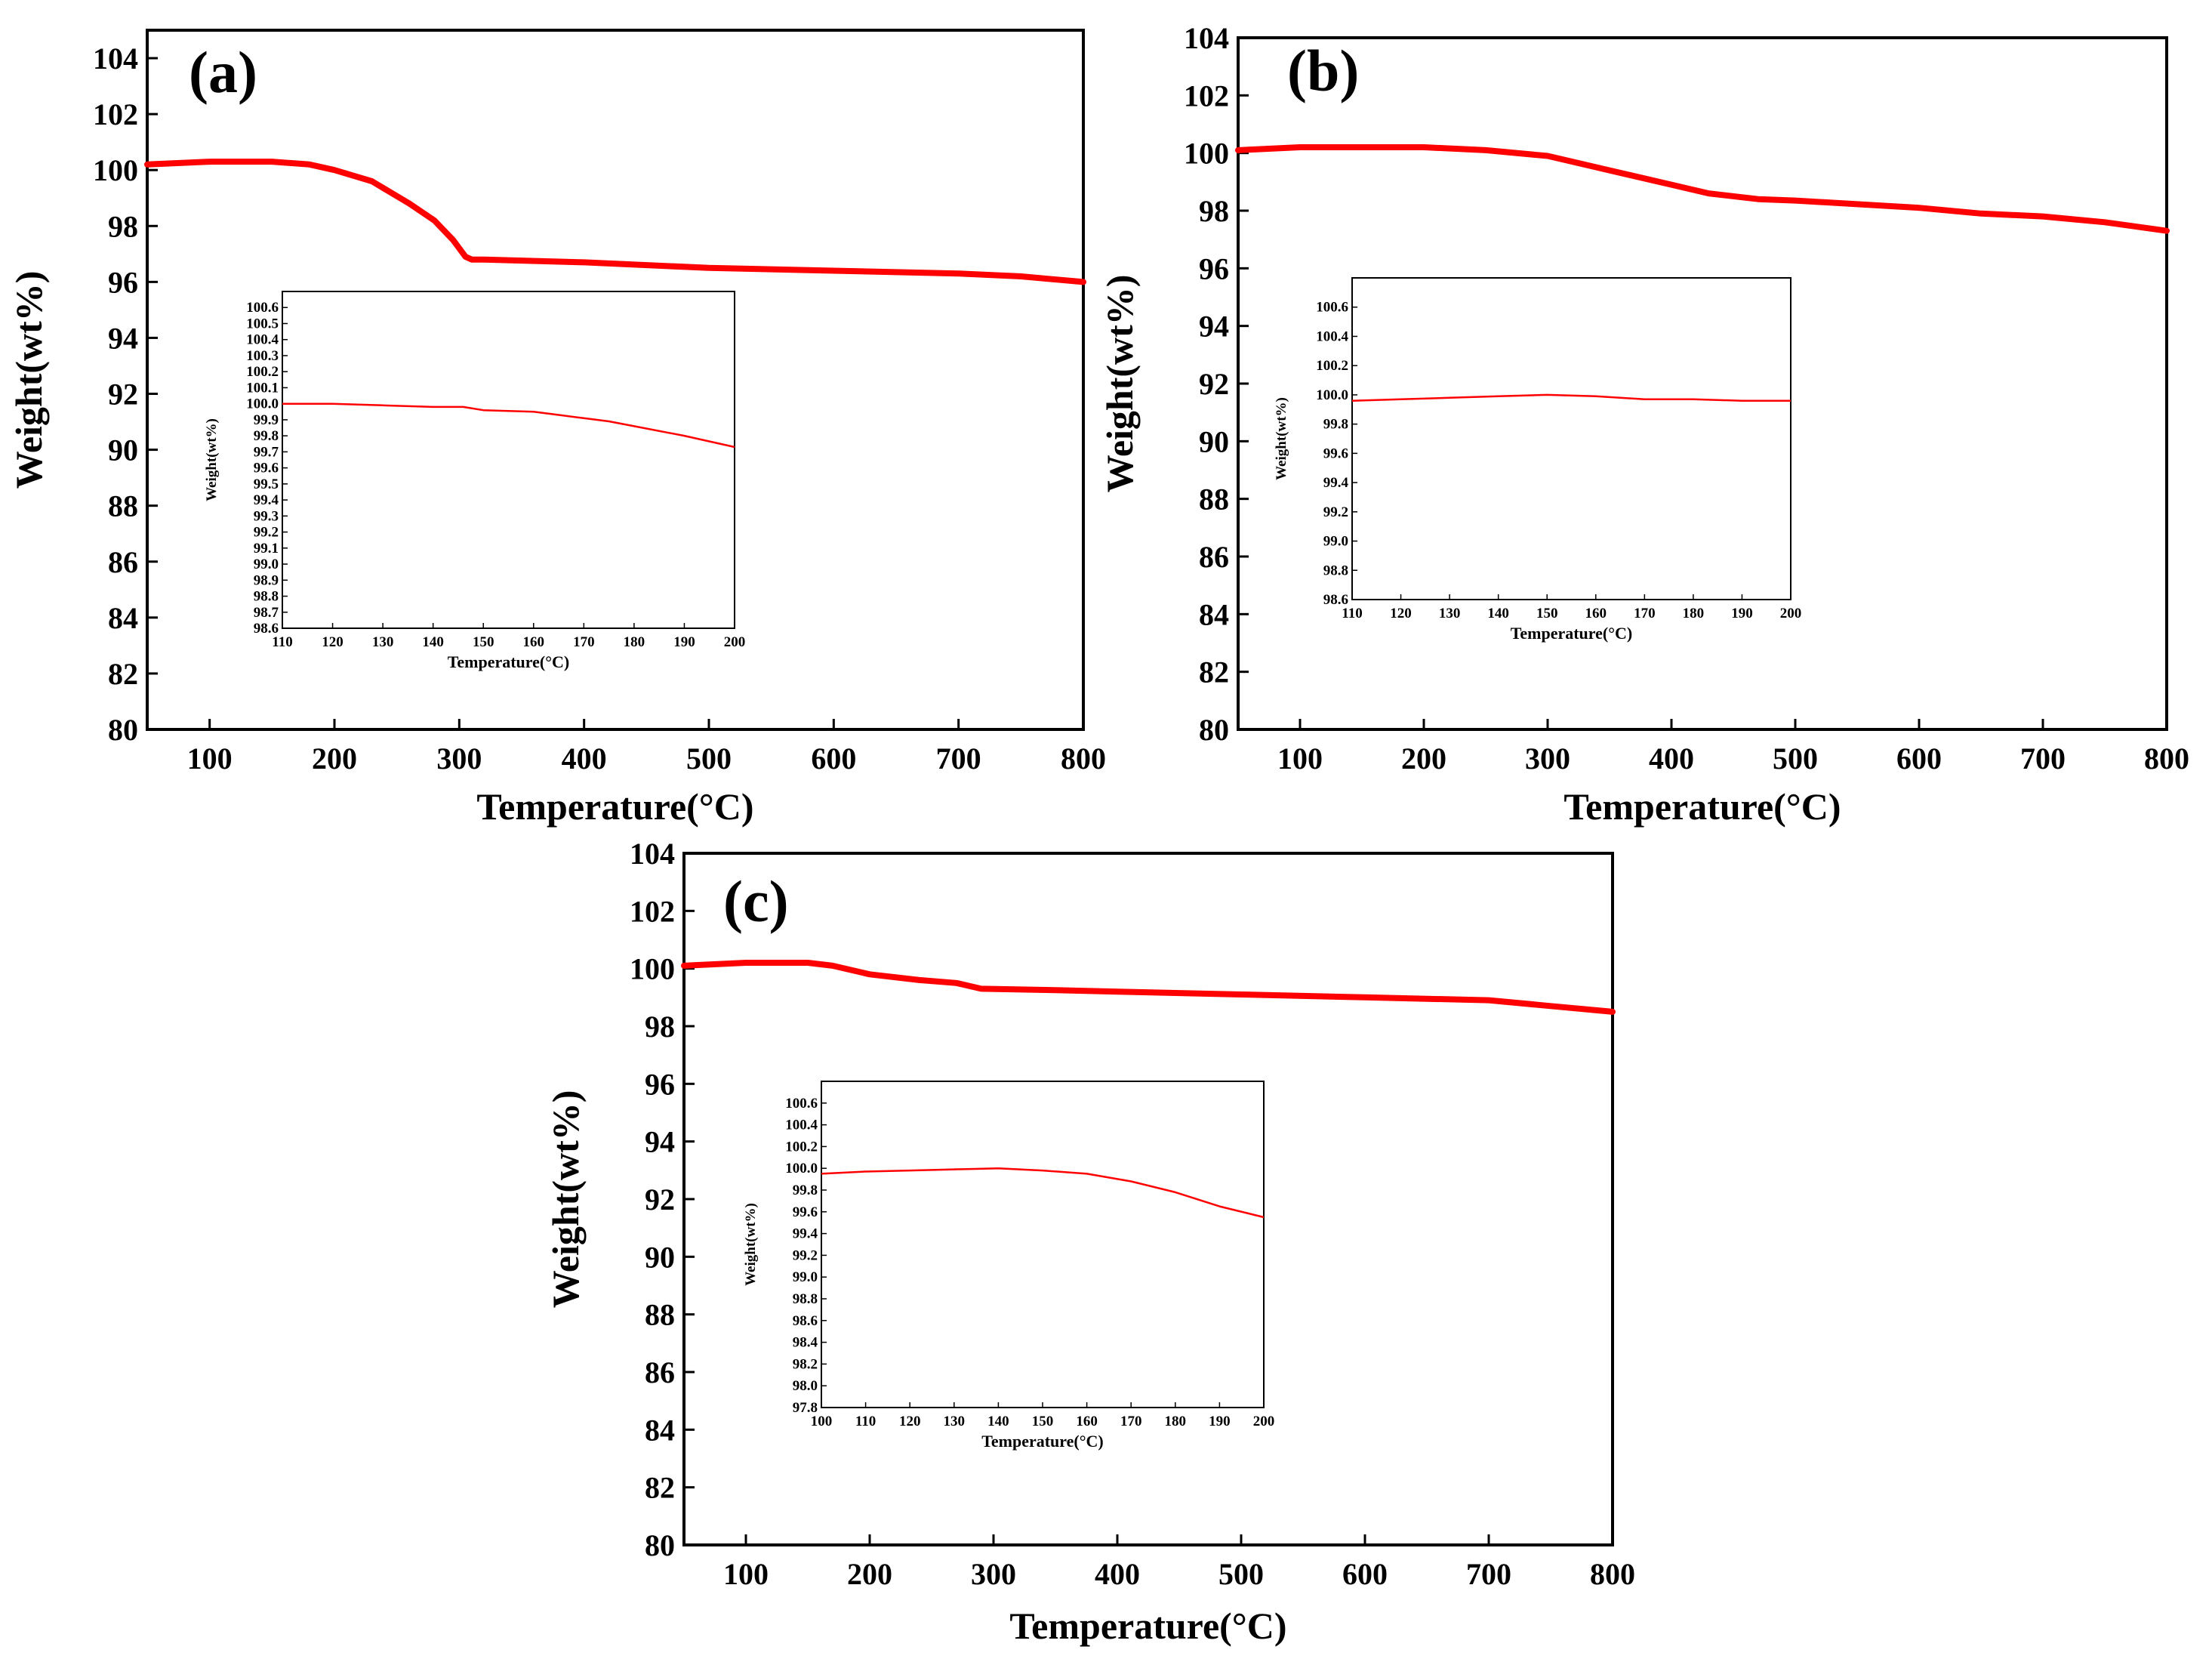  I want to click on inset-x-tick-label: 130, so click(383, 642).